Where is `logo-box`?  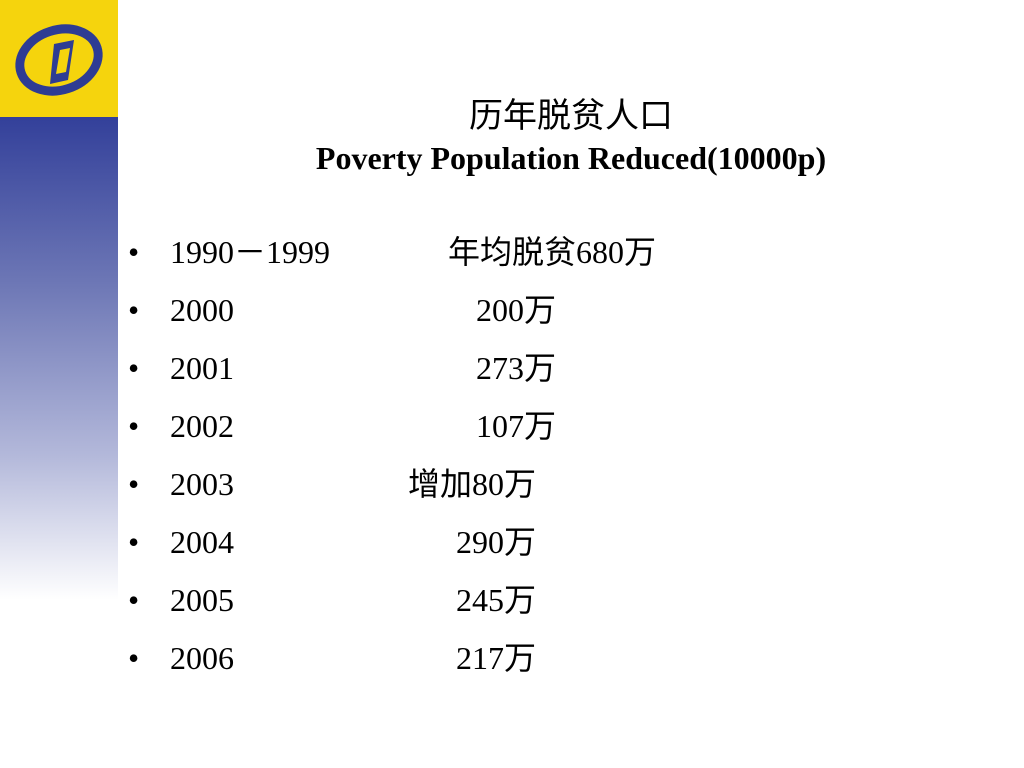 logo-box is located at coordinates (59, 58).